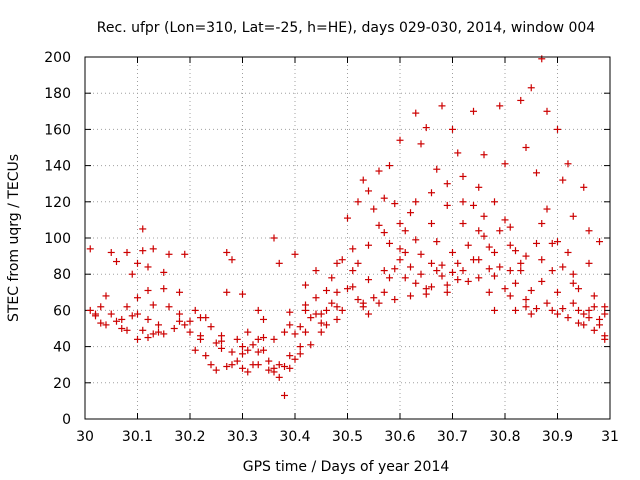  What do you see at coordinates (399, 437) in the screenshot?
I see `x-tick-label: 30.6` at bounding box center [399, 437].